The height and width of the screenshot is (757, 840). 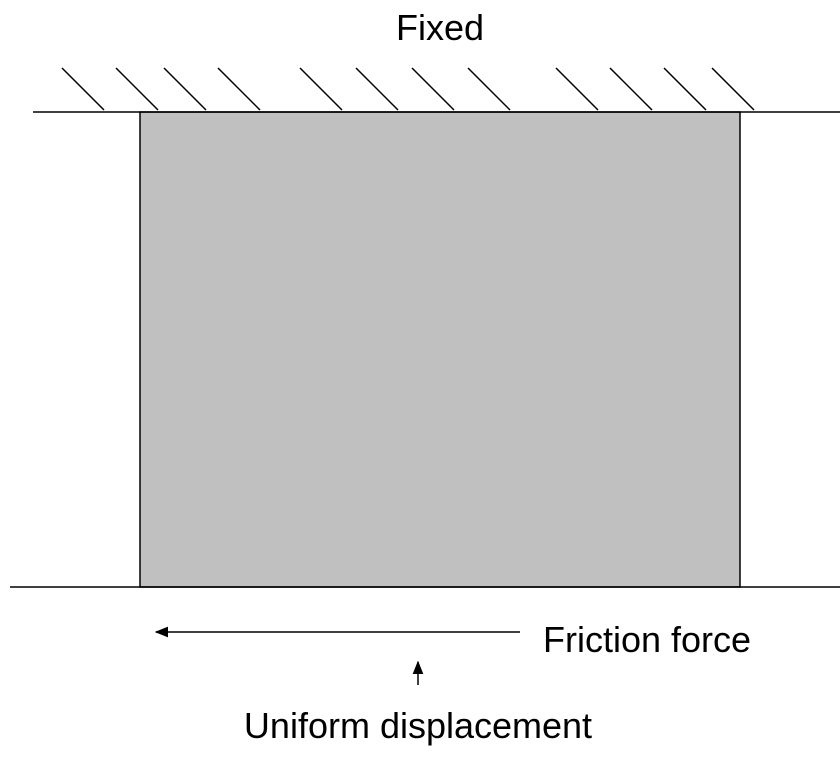 What do you see at coordinates (440, 27) in the screenshot?
I see `fixed-label: Fixed` at bounding box center [440, 27].